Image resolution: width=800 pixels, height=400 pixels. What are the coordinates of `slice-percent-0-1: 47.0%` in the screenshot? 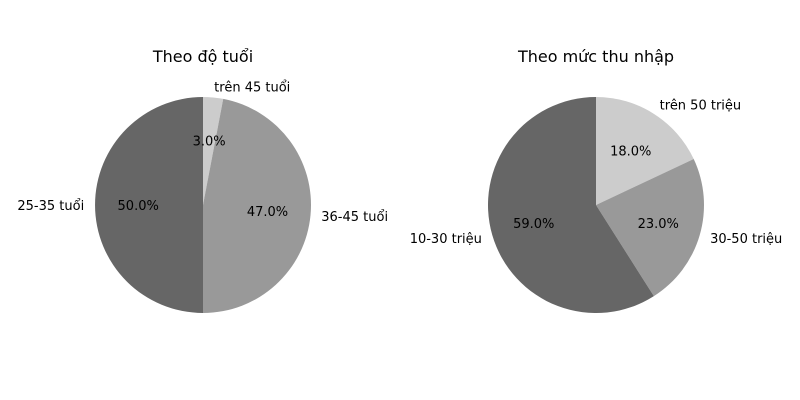 It's located at (267, 212).